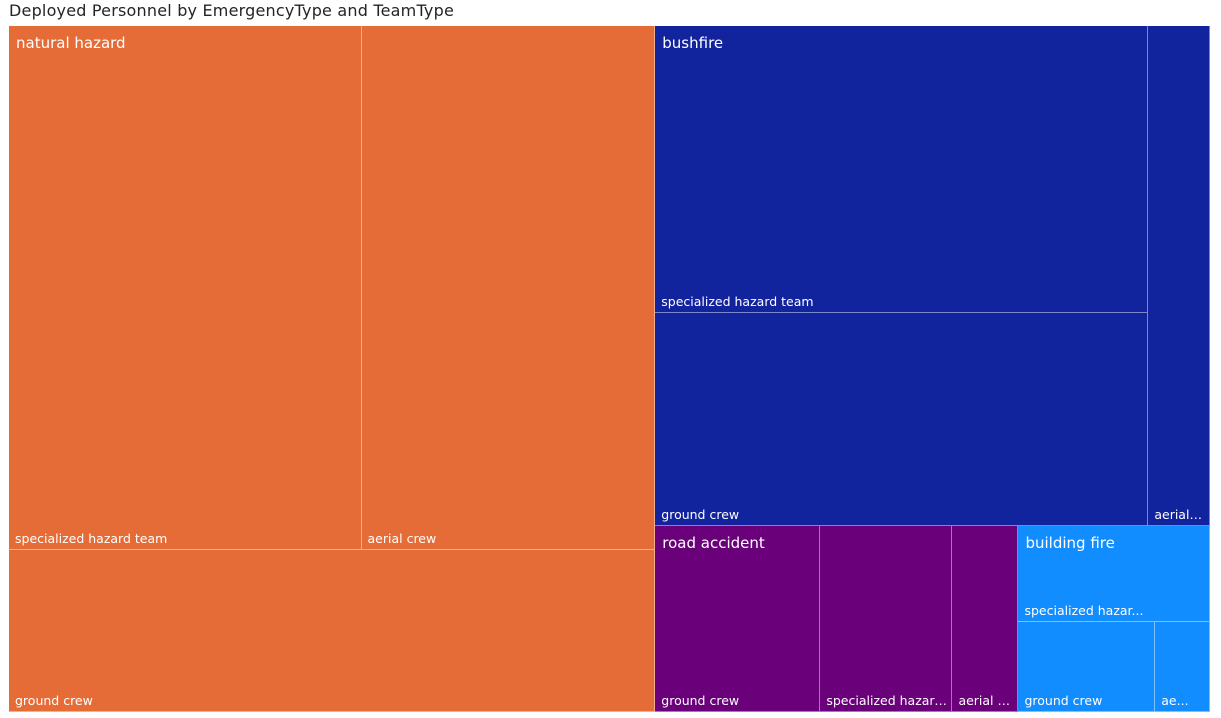 The image size is (1221, 718). What do you see at coordinates (1179, 276) in the screenshot?
I see `tile-bushfire-aerial-crew: aerial crew` at bounding box center [1179, 276].